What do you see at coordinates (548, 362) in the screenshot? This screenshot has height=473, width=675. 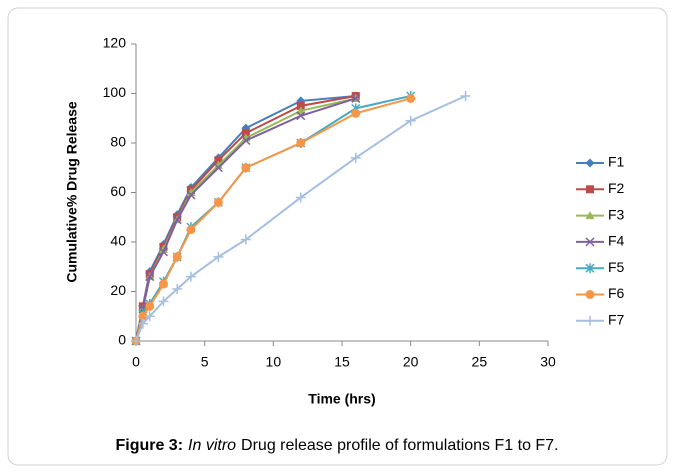 I see `x-tick-label: 30` at bounding box center [548, 362].